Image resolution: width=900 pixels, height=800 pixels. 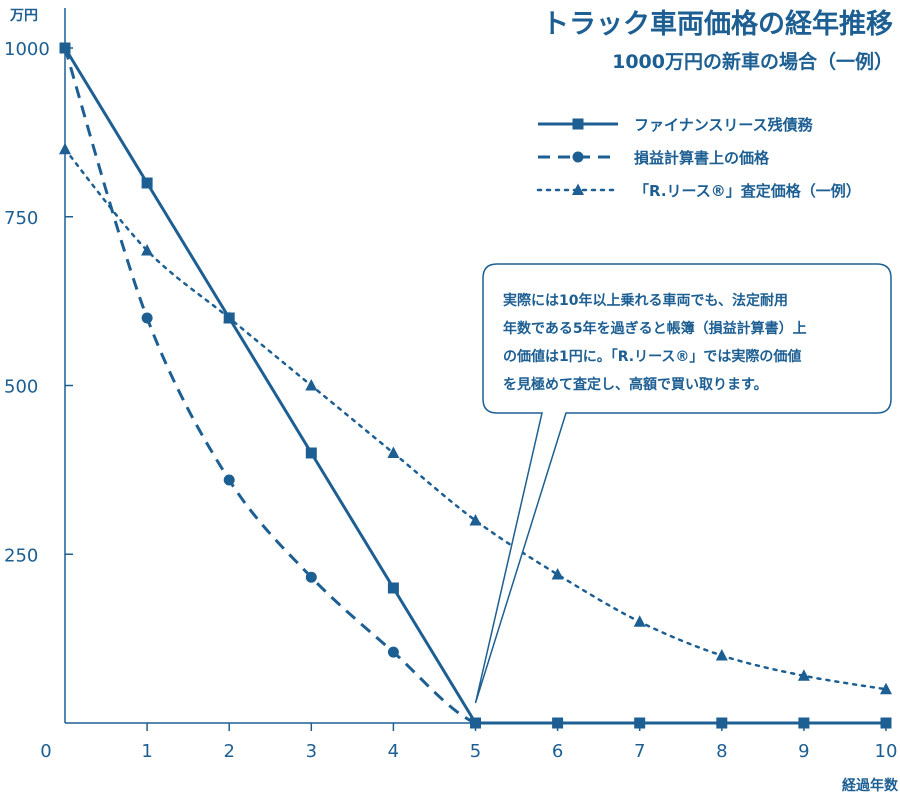 What do you see at coordinates (721, 751) in the screenshot?
I see `x-tick-label: 8` at bounding box center [721, 751].